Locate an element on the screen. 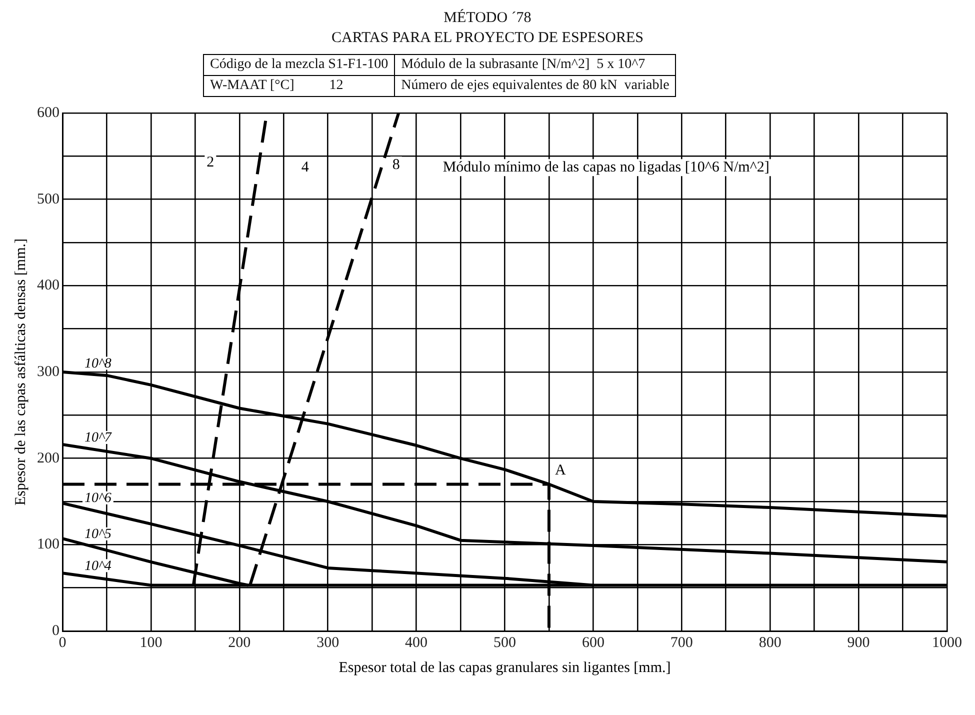 This screenshot has height=715, width=975. x-tick-label: 300 is located at coordinates (328, 642).